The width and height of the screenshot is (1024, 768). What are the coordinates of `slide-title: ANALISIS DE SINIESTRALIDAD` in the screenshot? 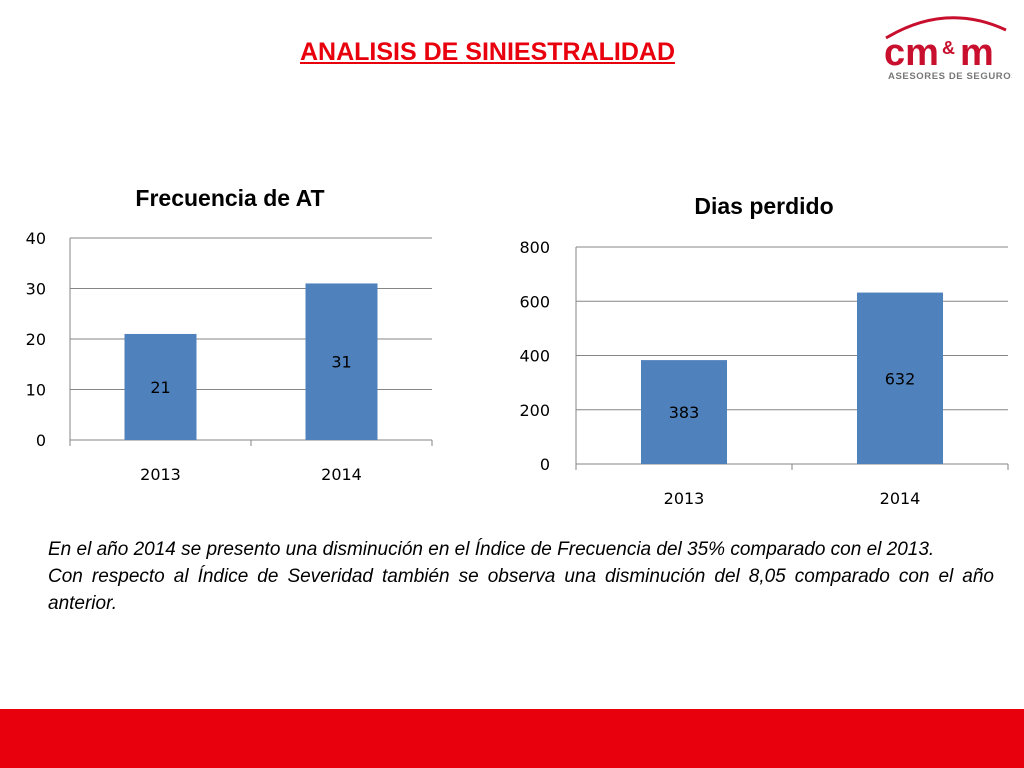 It's located at (488, 52).